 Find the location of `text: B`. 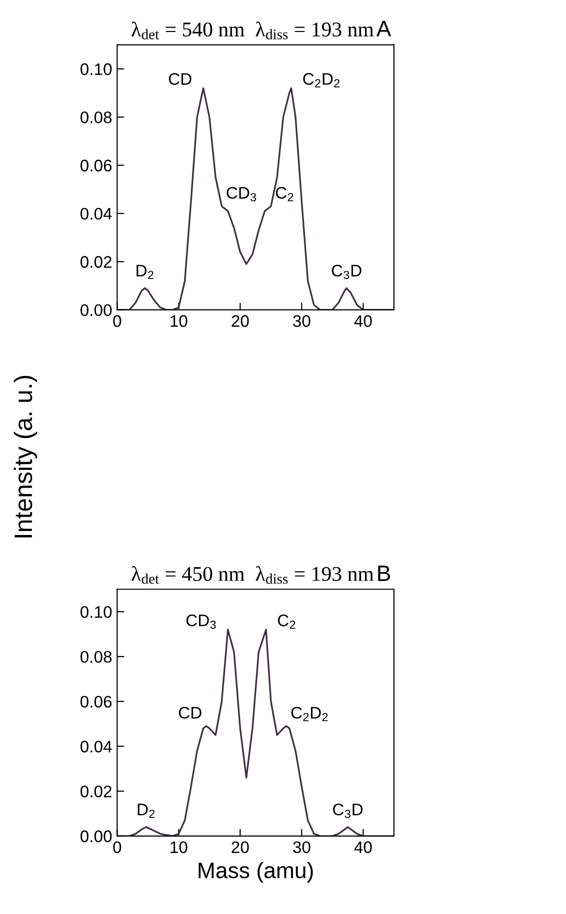

text: B is located at coordinates (384, 573).